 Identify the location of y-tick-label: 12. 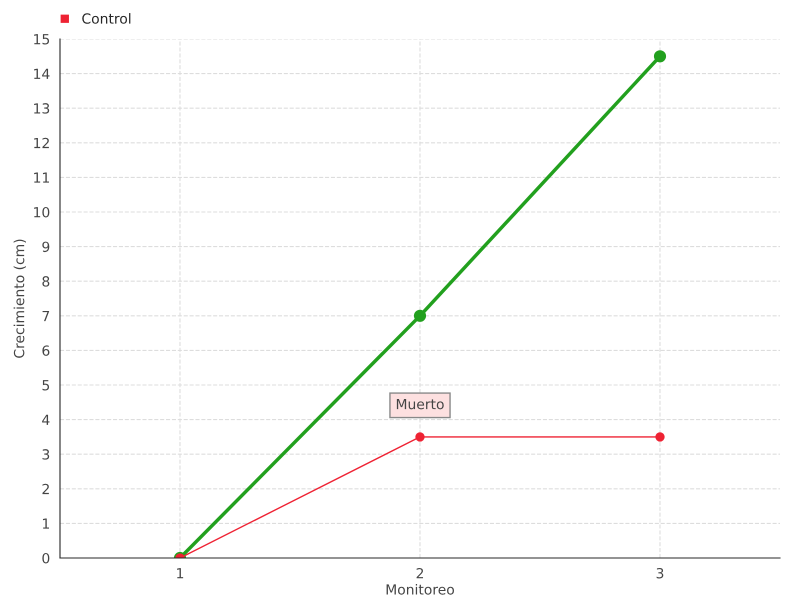
(41, 143).